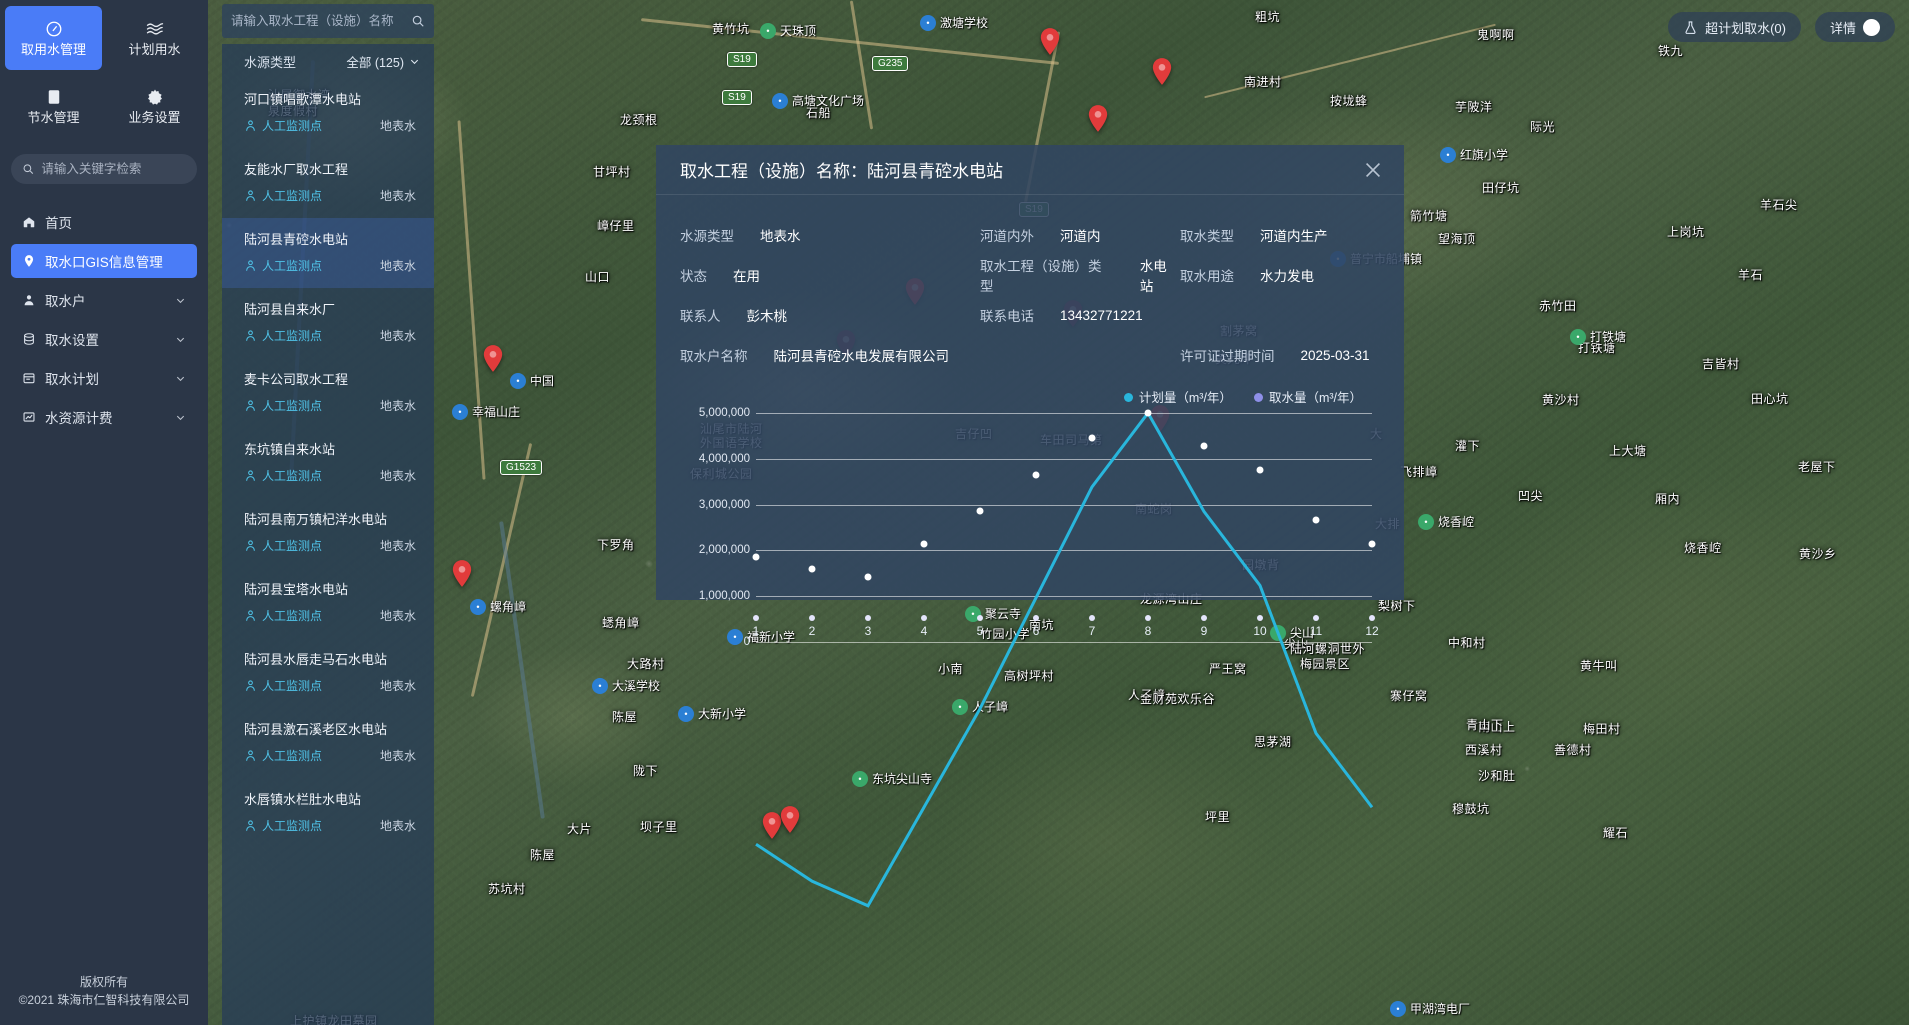 The image size is (1909, 1025). I want to click on map-poi: • 聚云寺, so click(993, 613).